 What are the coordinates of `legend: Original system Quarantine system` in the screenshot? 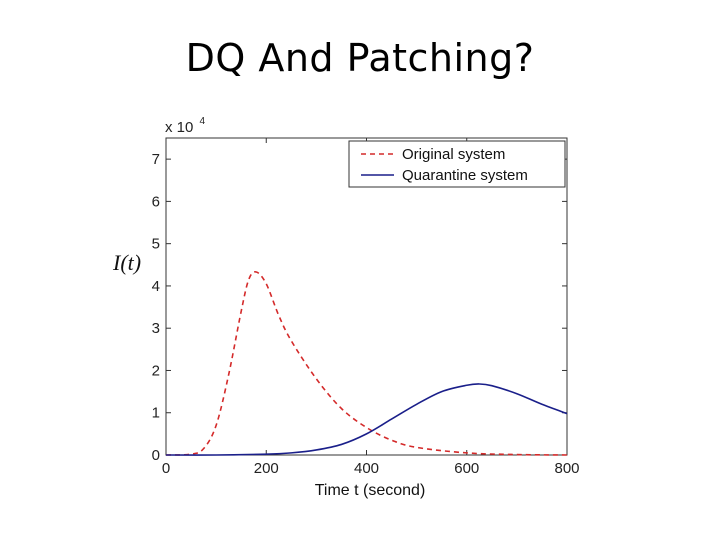 It's located at (457, 164).